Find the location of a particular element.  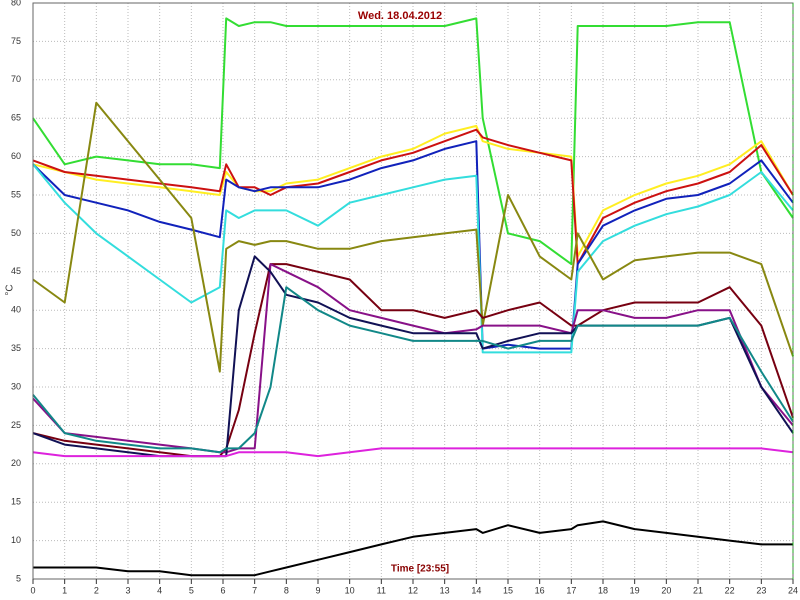

x-tick-label: 14 is located at coordinates (476, 590).